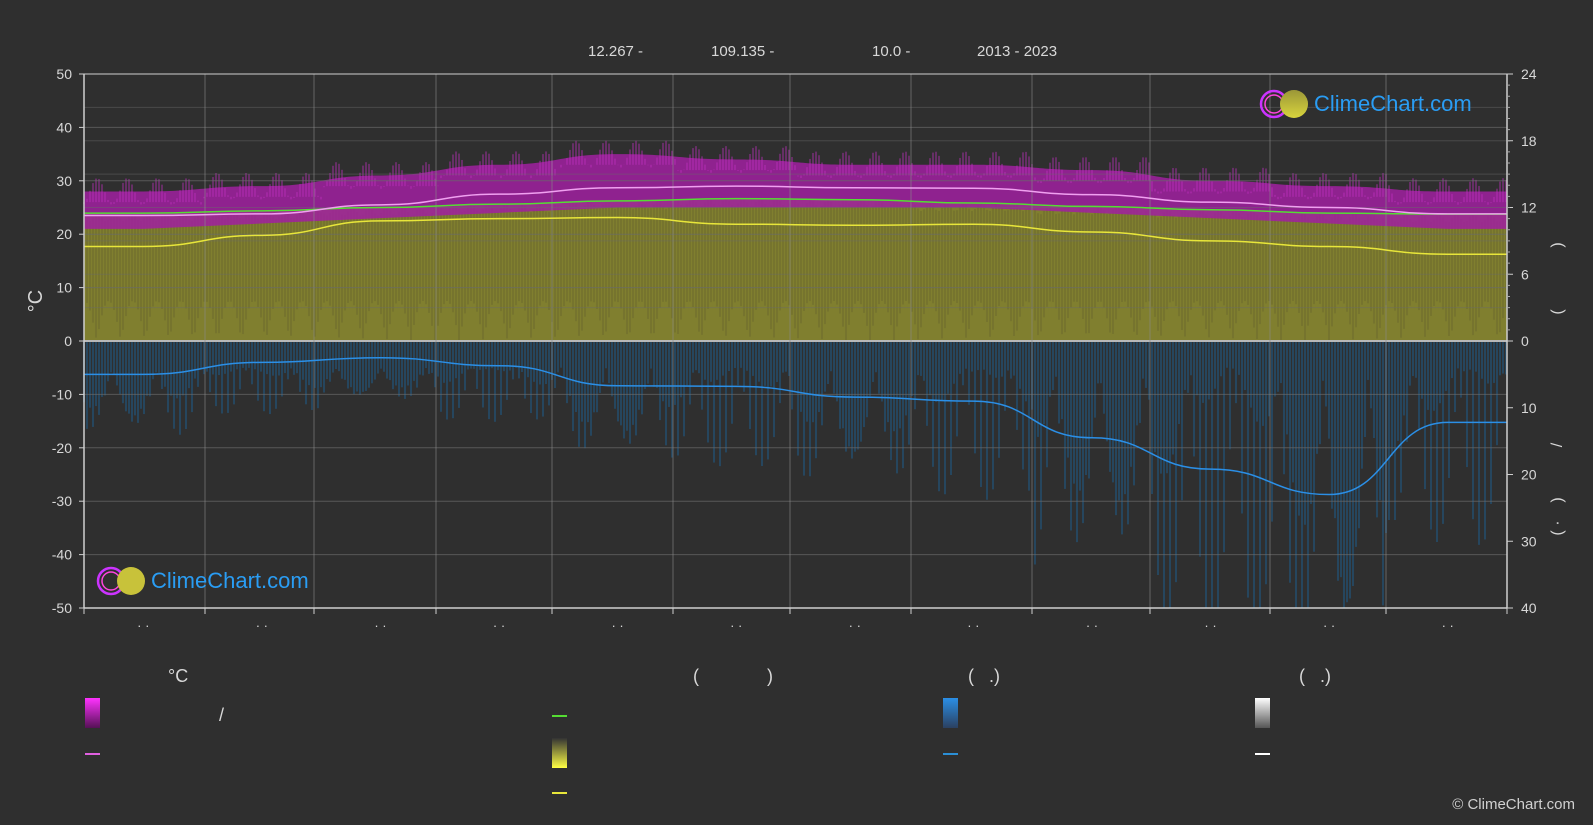 The image size is (1593, 825). Describe the element at coordinates (559, 793) in the screenshot. I see `legend-sunshine-line-swatch` at that location.